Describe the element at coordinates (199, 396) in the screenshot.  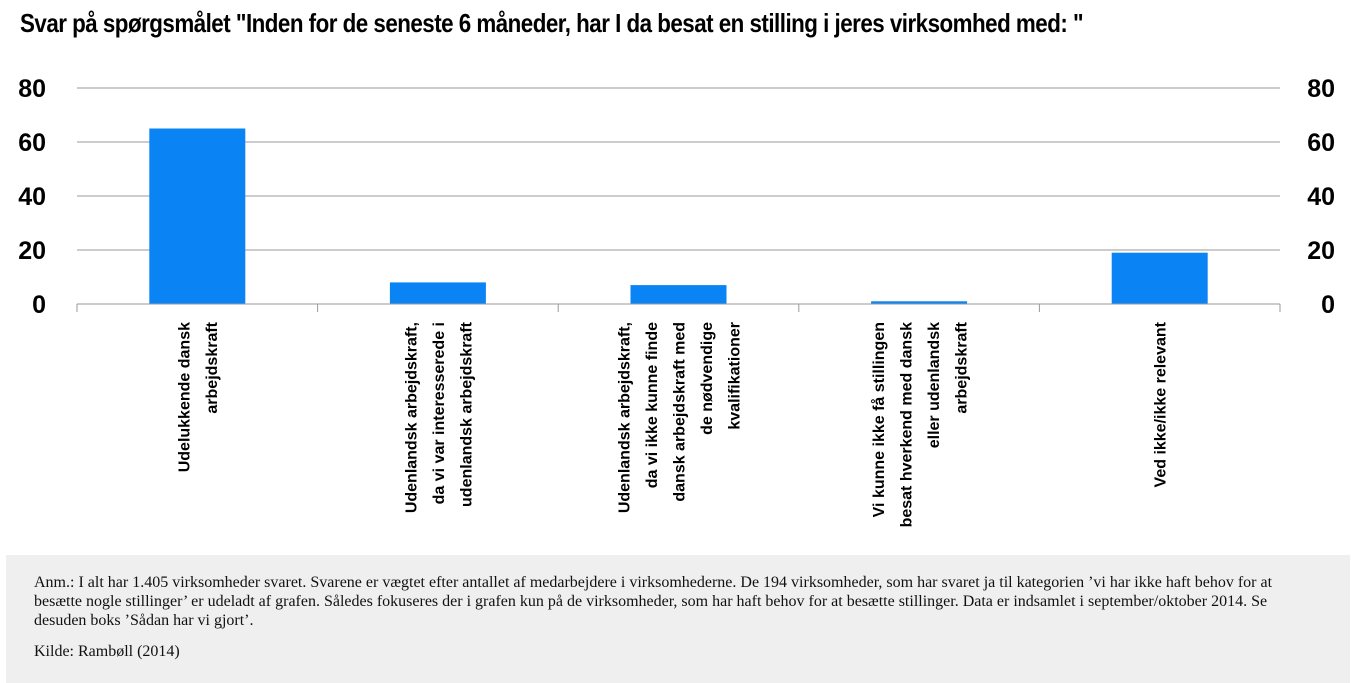
I see `category-label: Udelukkende dansk arbejdskraft` at that location.